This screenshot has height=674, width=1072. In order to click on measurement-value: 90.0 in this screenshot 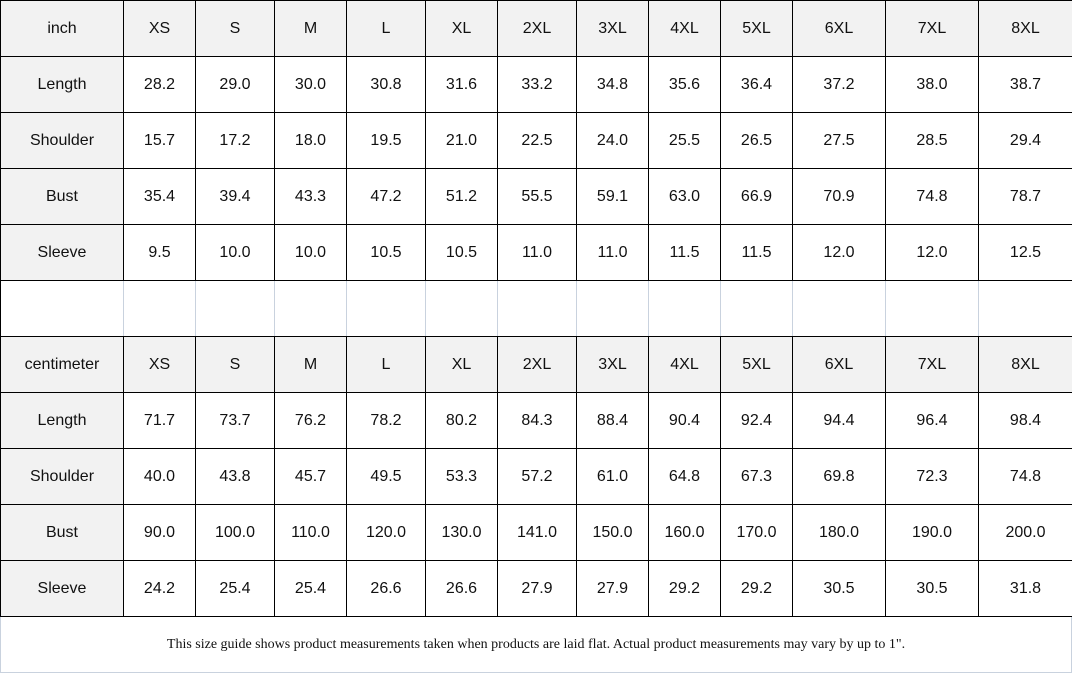, I will do `click(159, 532)`.